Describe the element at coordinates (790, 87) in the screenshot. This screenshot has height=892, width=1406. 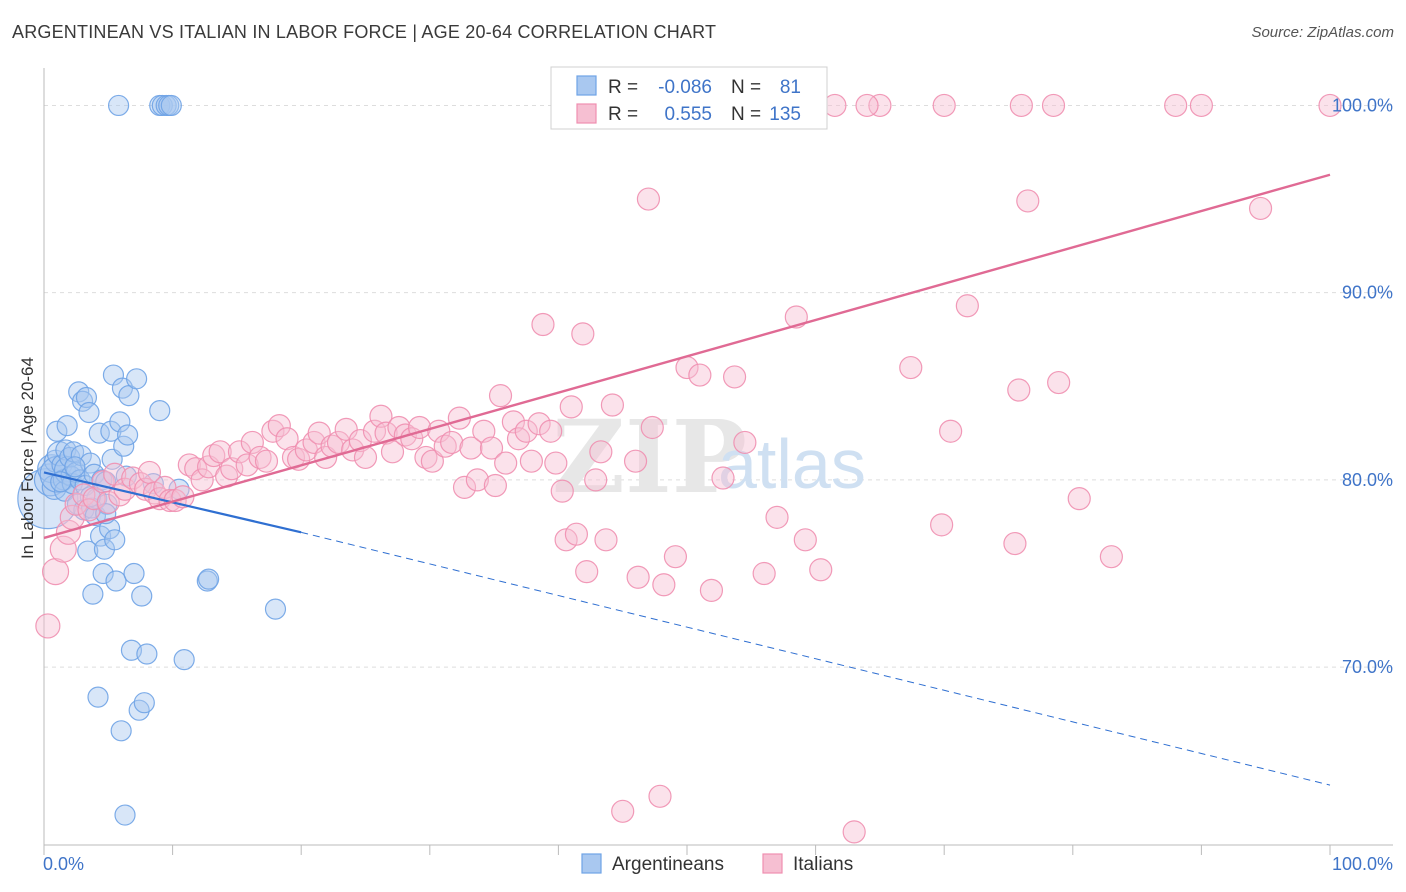
I see `legend-n-value-1: 81` at that location.